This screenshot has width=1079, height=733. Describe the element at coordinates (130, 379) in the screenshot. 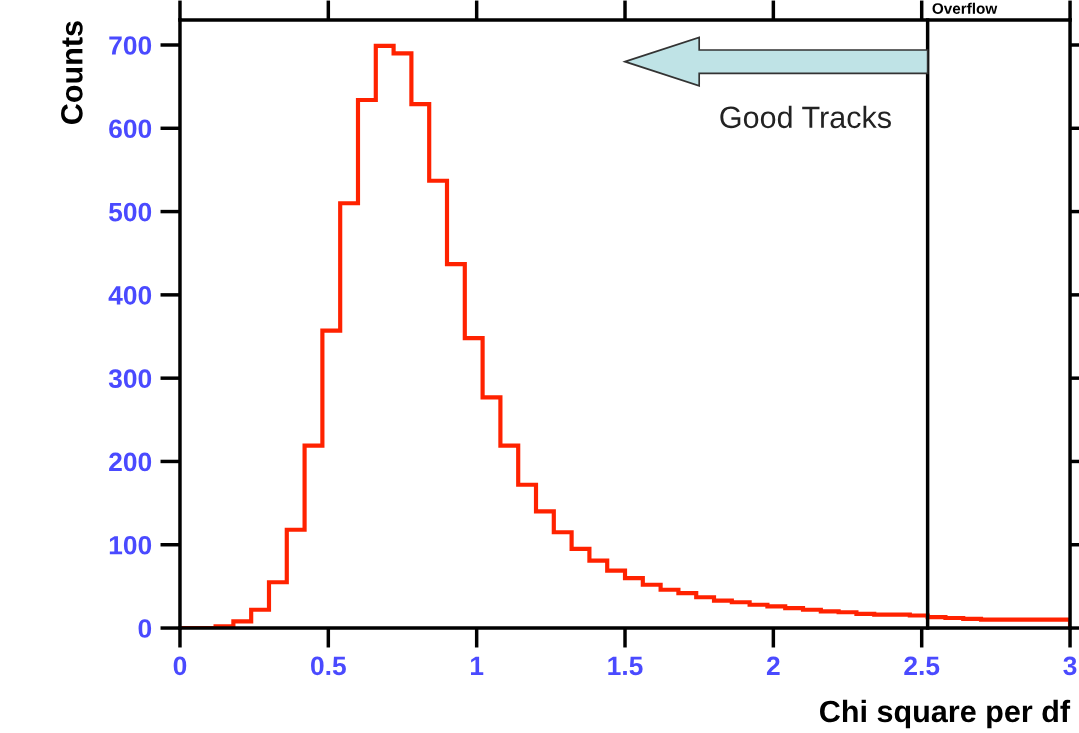

I see `y-tick-label: 300` at that location.